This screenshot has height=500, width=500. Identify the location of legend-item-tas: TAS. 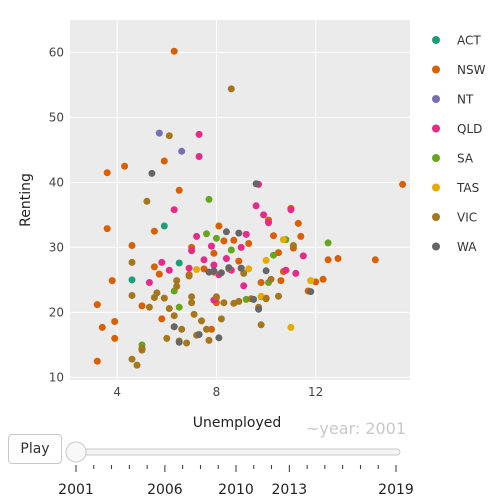
(455, 188).